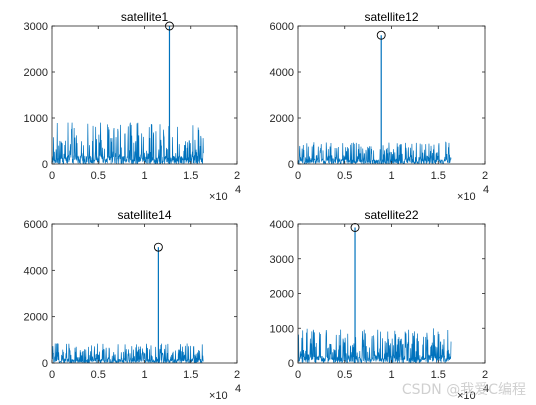  I want to click on csdn-watermark: CSDN @我爱C编程, so click(463, 390).